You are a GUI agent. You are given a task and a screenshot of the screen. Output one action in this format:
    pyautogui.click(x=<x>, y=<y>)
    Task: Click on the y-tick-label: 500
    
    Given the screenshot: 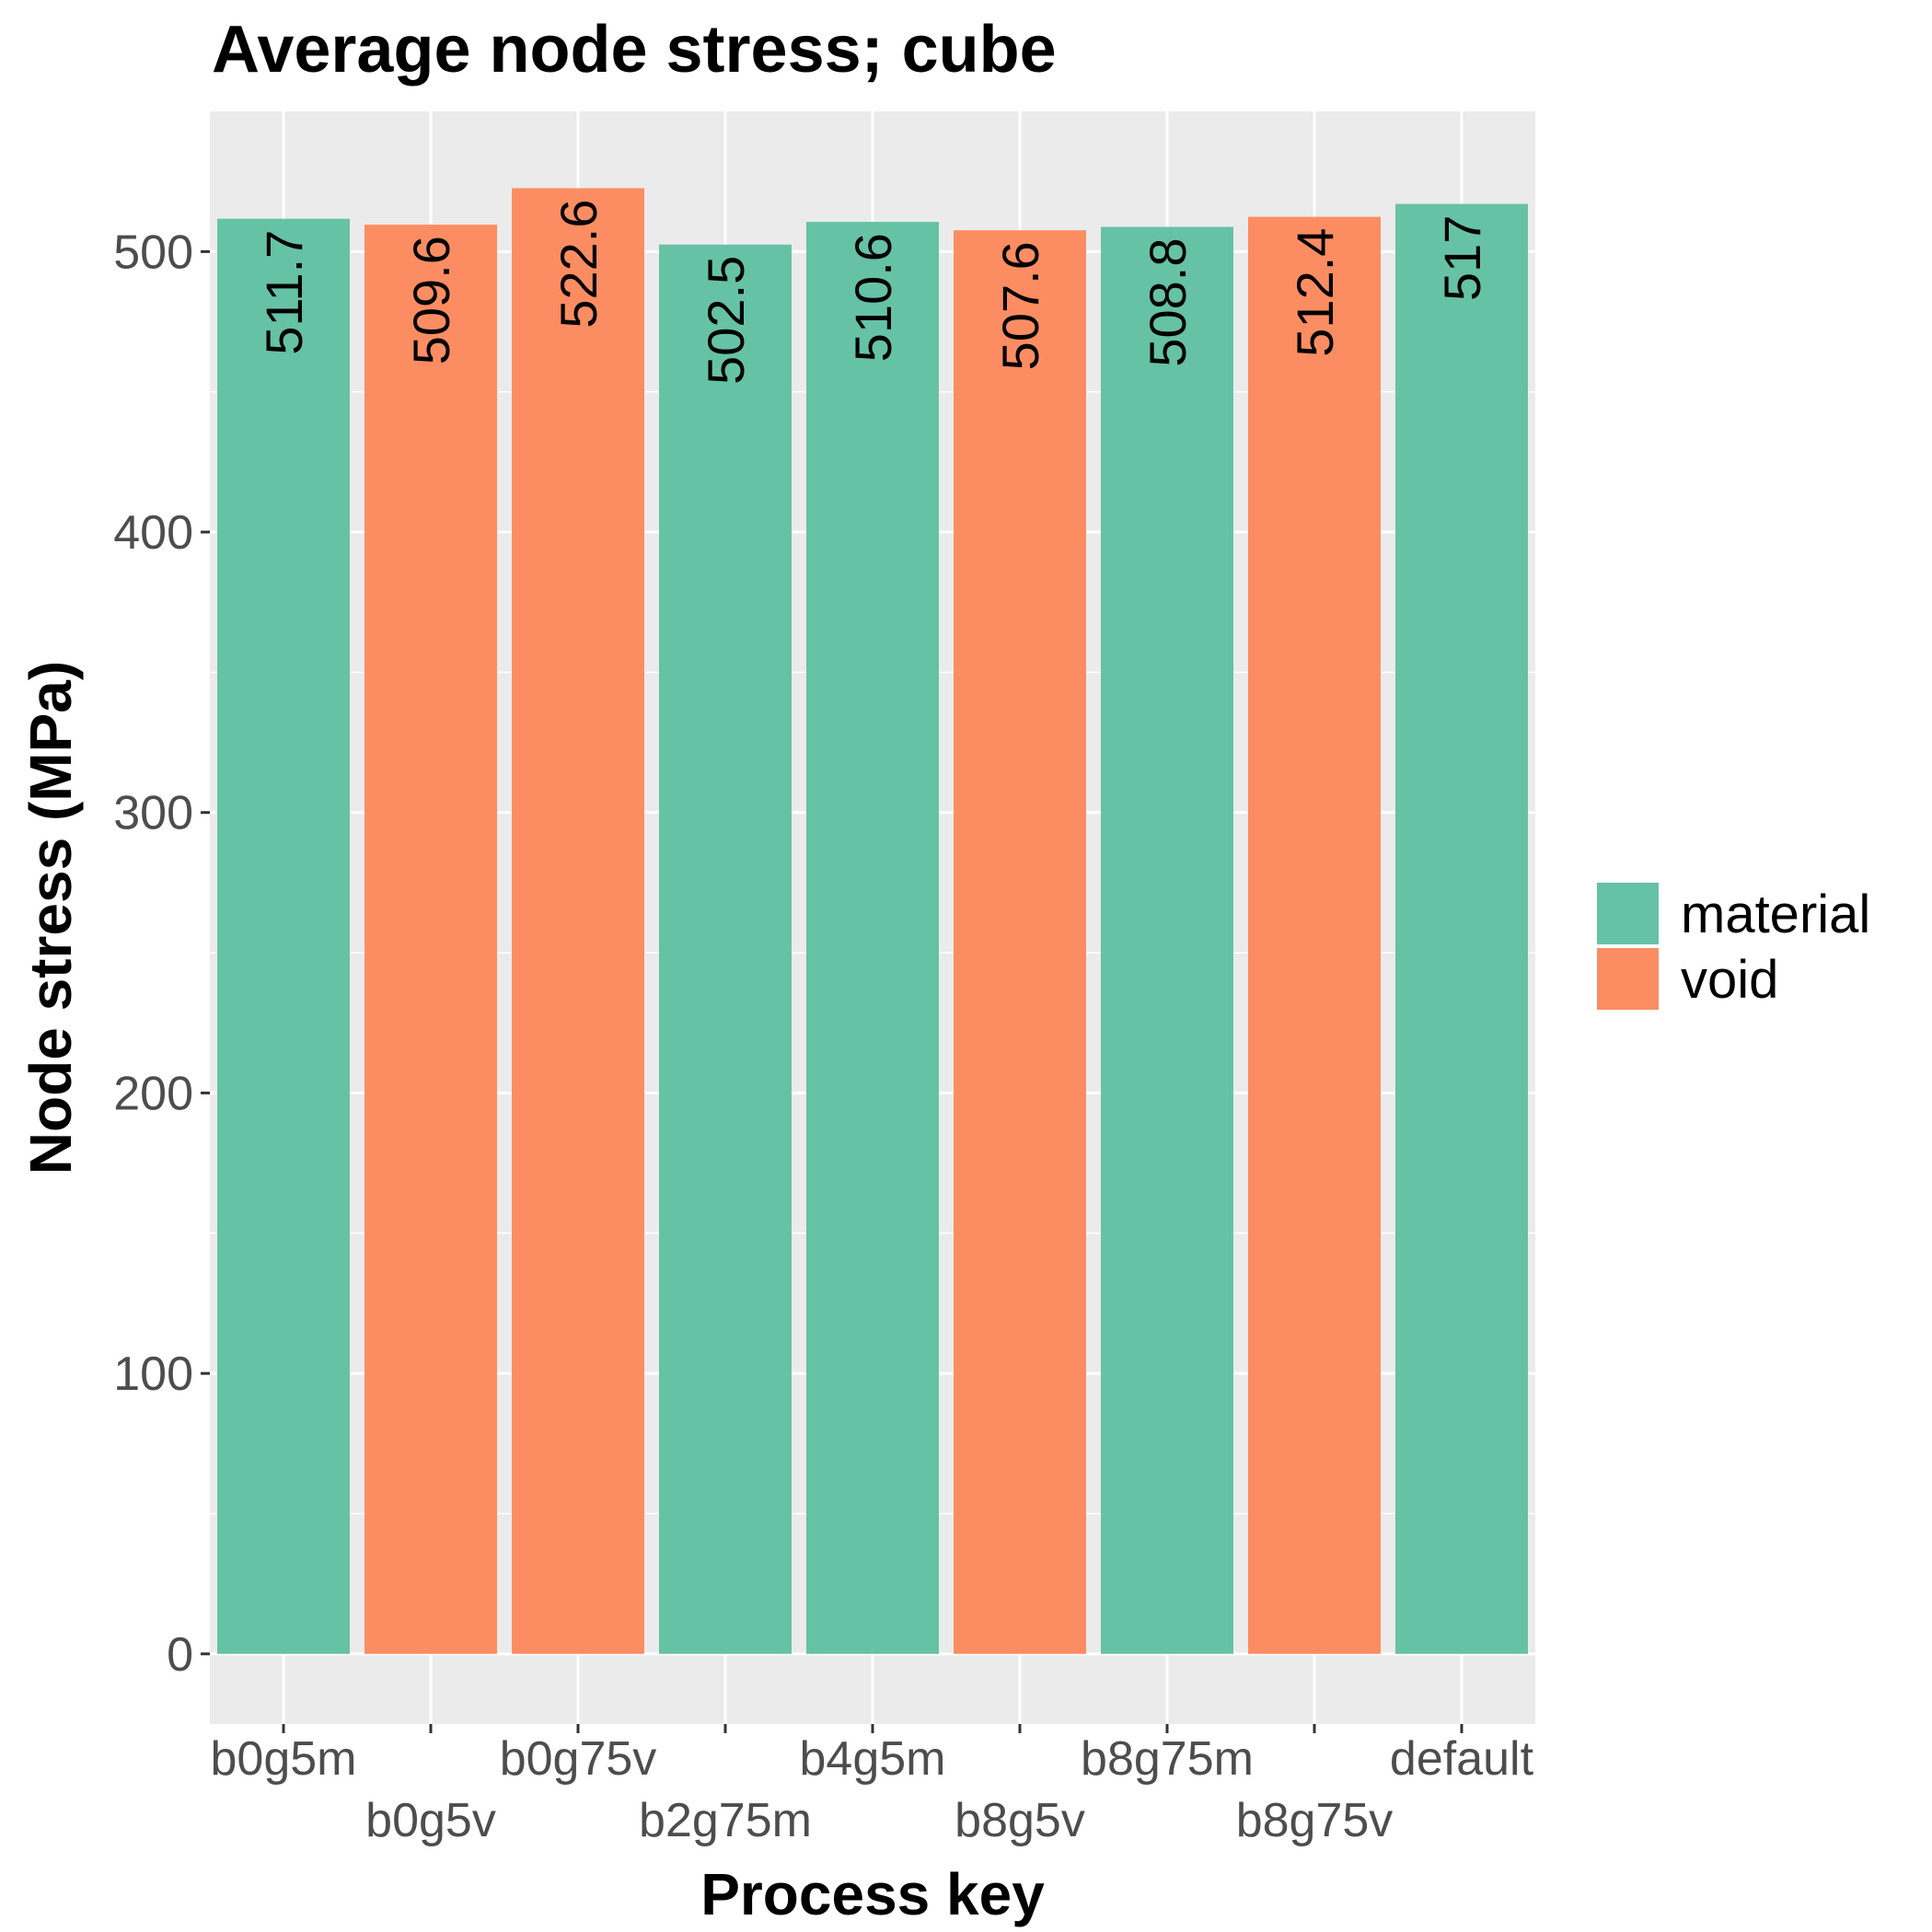 What is the action you would take?
    pyautogui.click(x=153, y=253)
    